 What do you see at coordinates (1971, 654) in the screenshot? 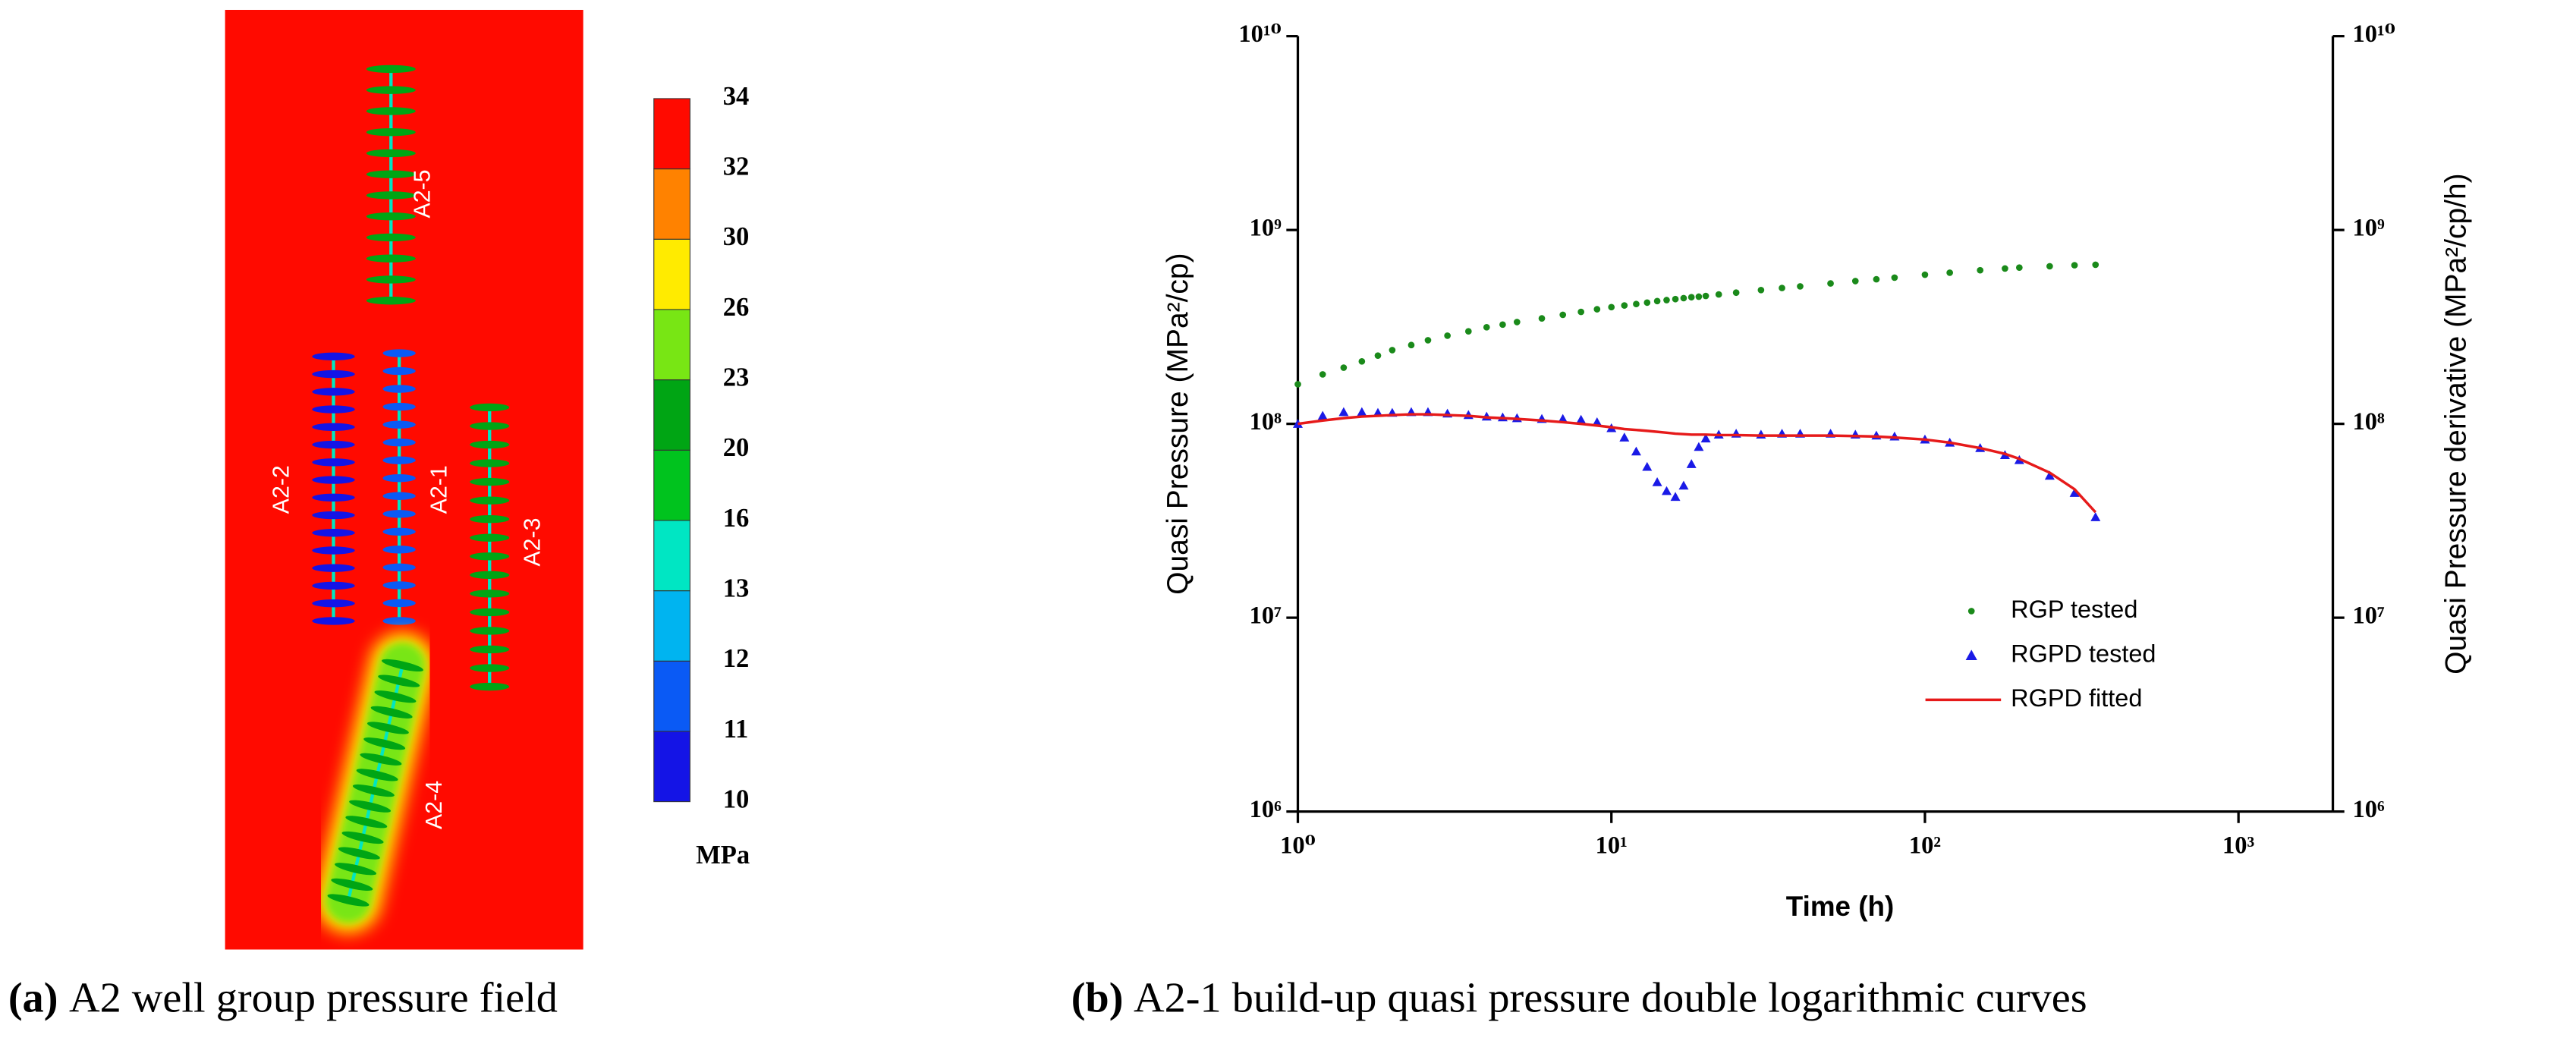
I see `legend-marker` at bounding box center [1971, 654].